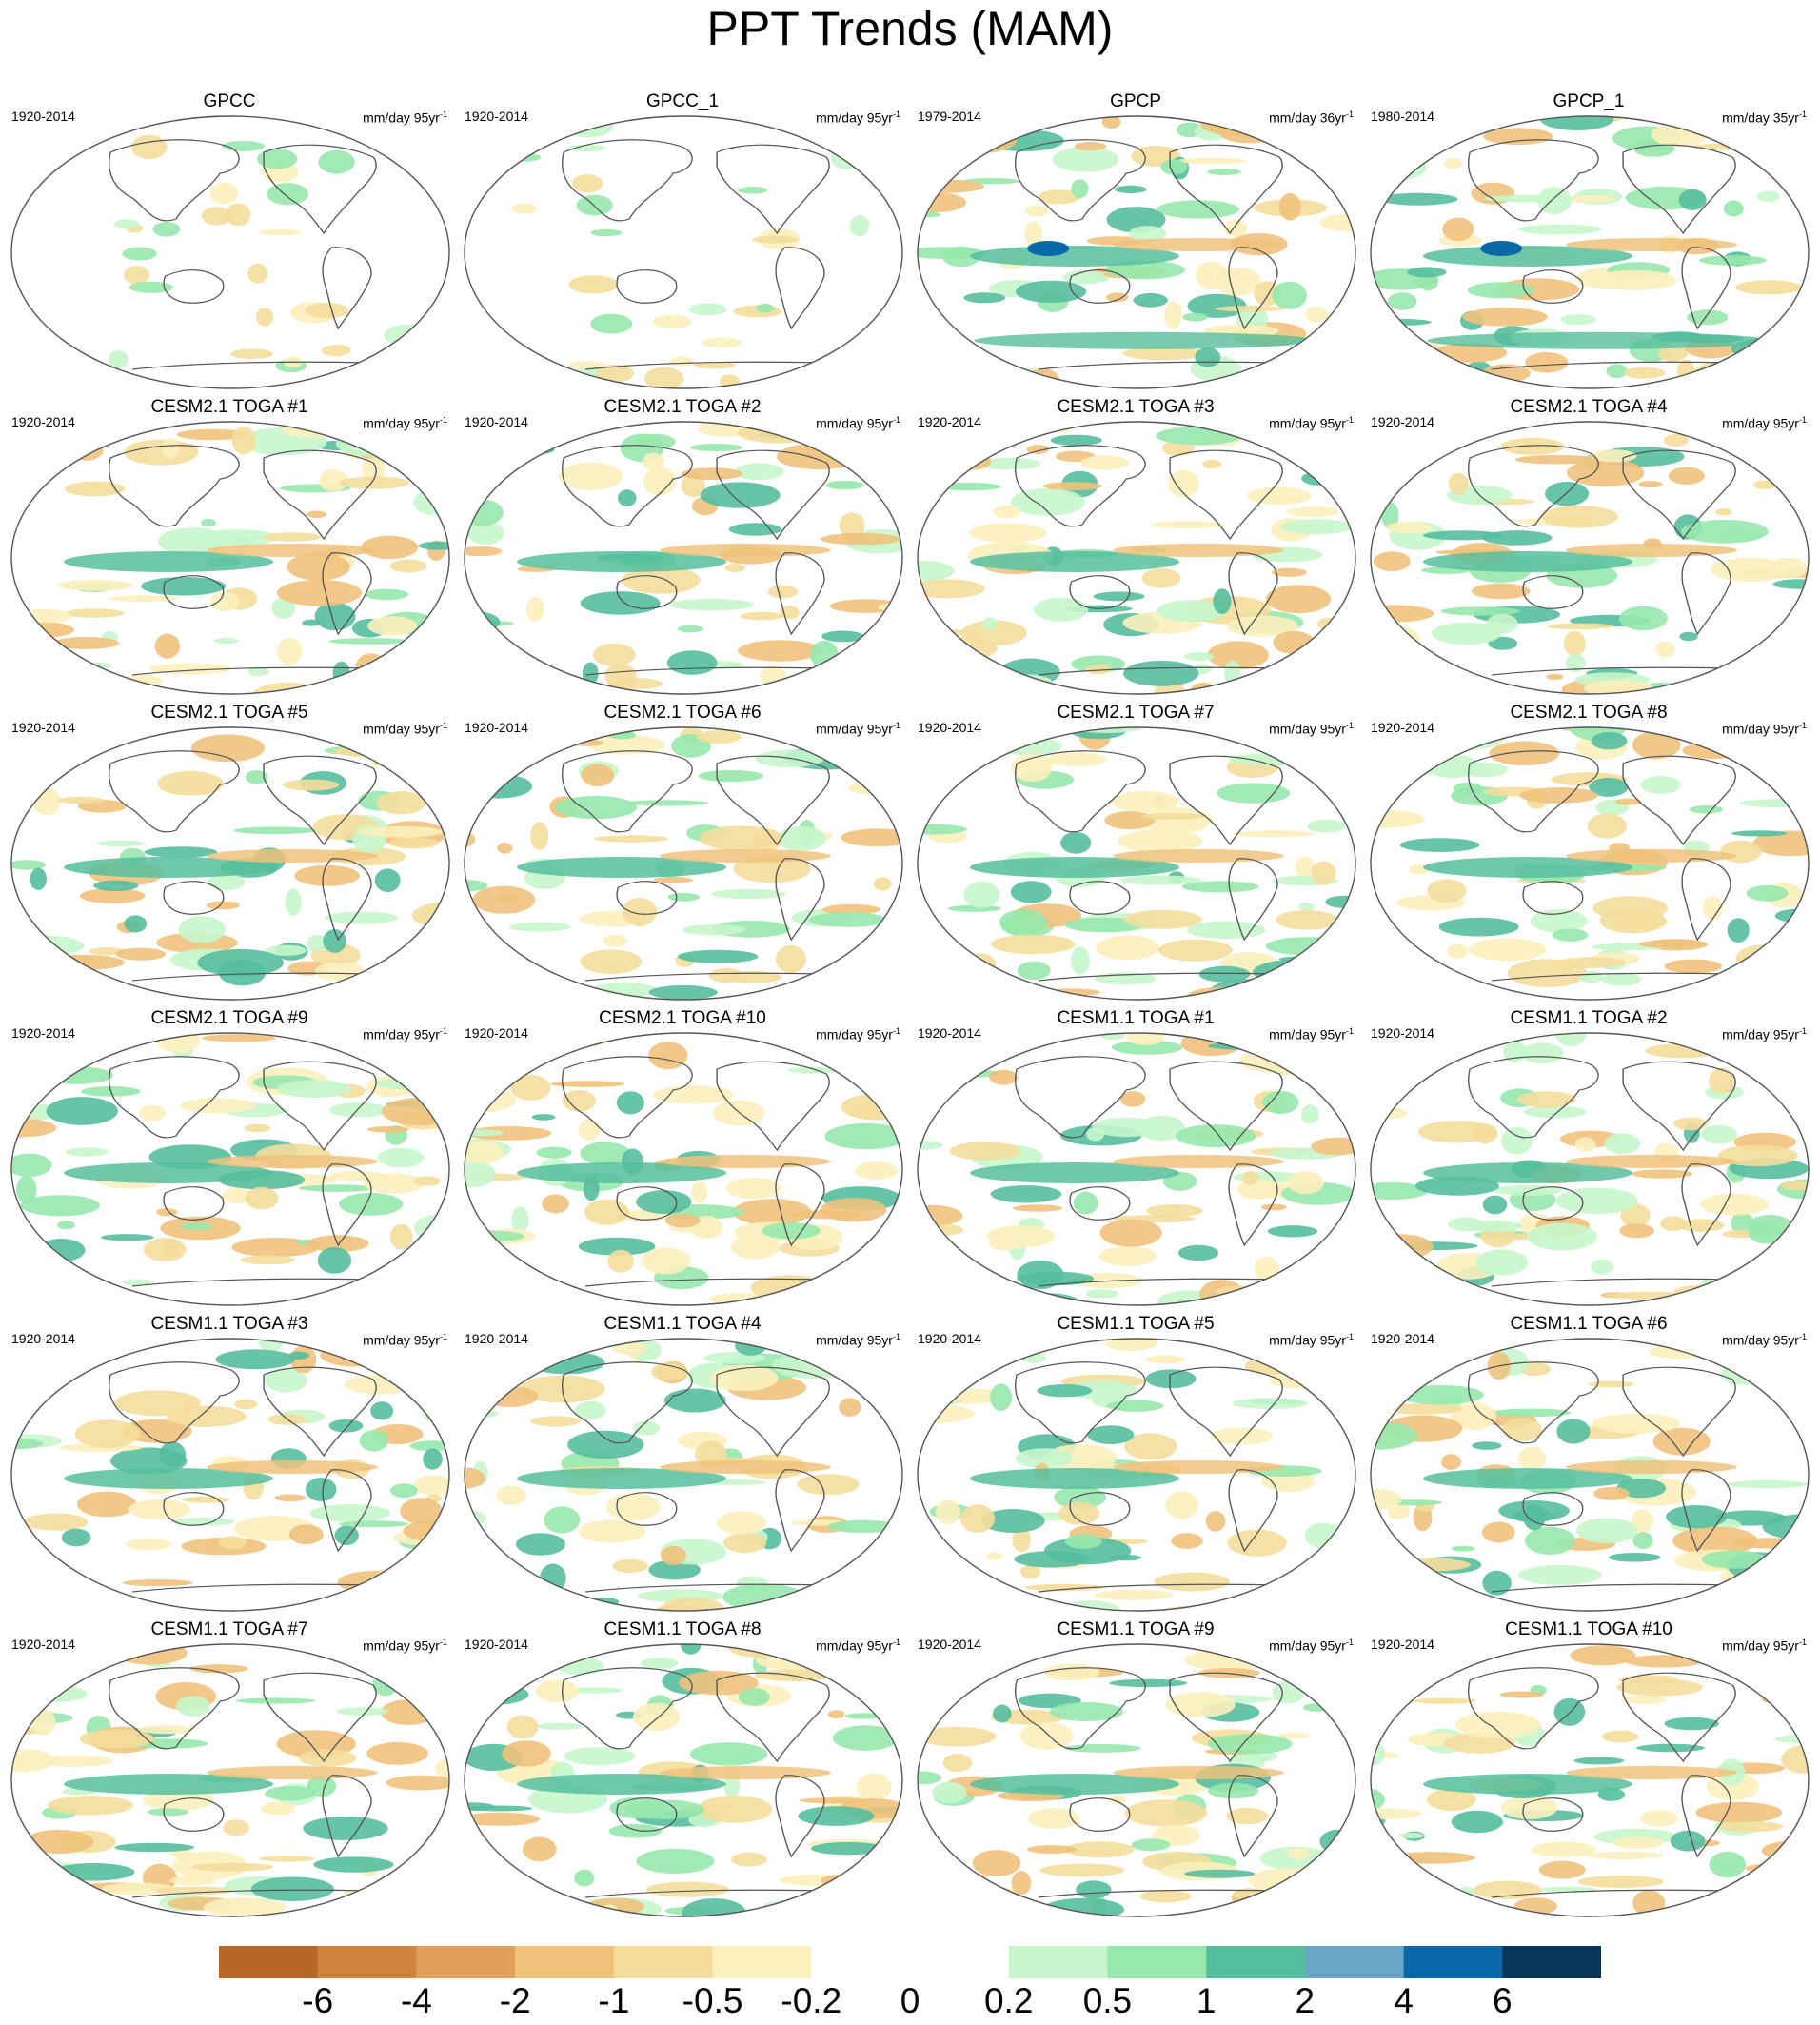 The width and height of the screenshot is (1820, 2025). What do you see at coordinates (1589, 1324) in the screenshot?
I see `panel-title: CESM1.1 TOGA #6` at bounding box center [1589, 1324].